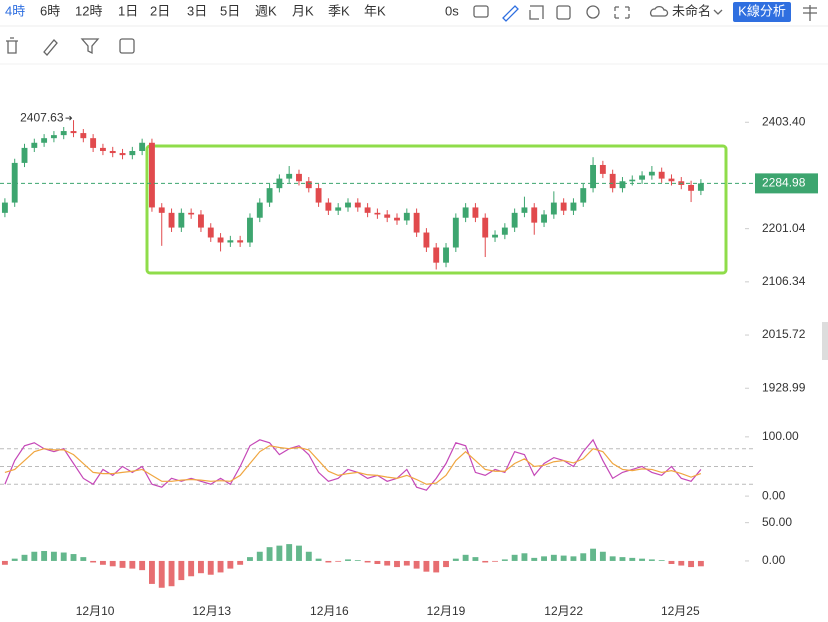 Image resolution: width=828 pixels, height=622 pixels. I want to click on interval-tab: 年K, so click(375, 10).